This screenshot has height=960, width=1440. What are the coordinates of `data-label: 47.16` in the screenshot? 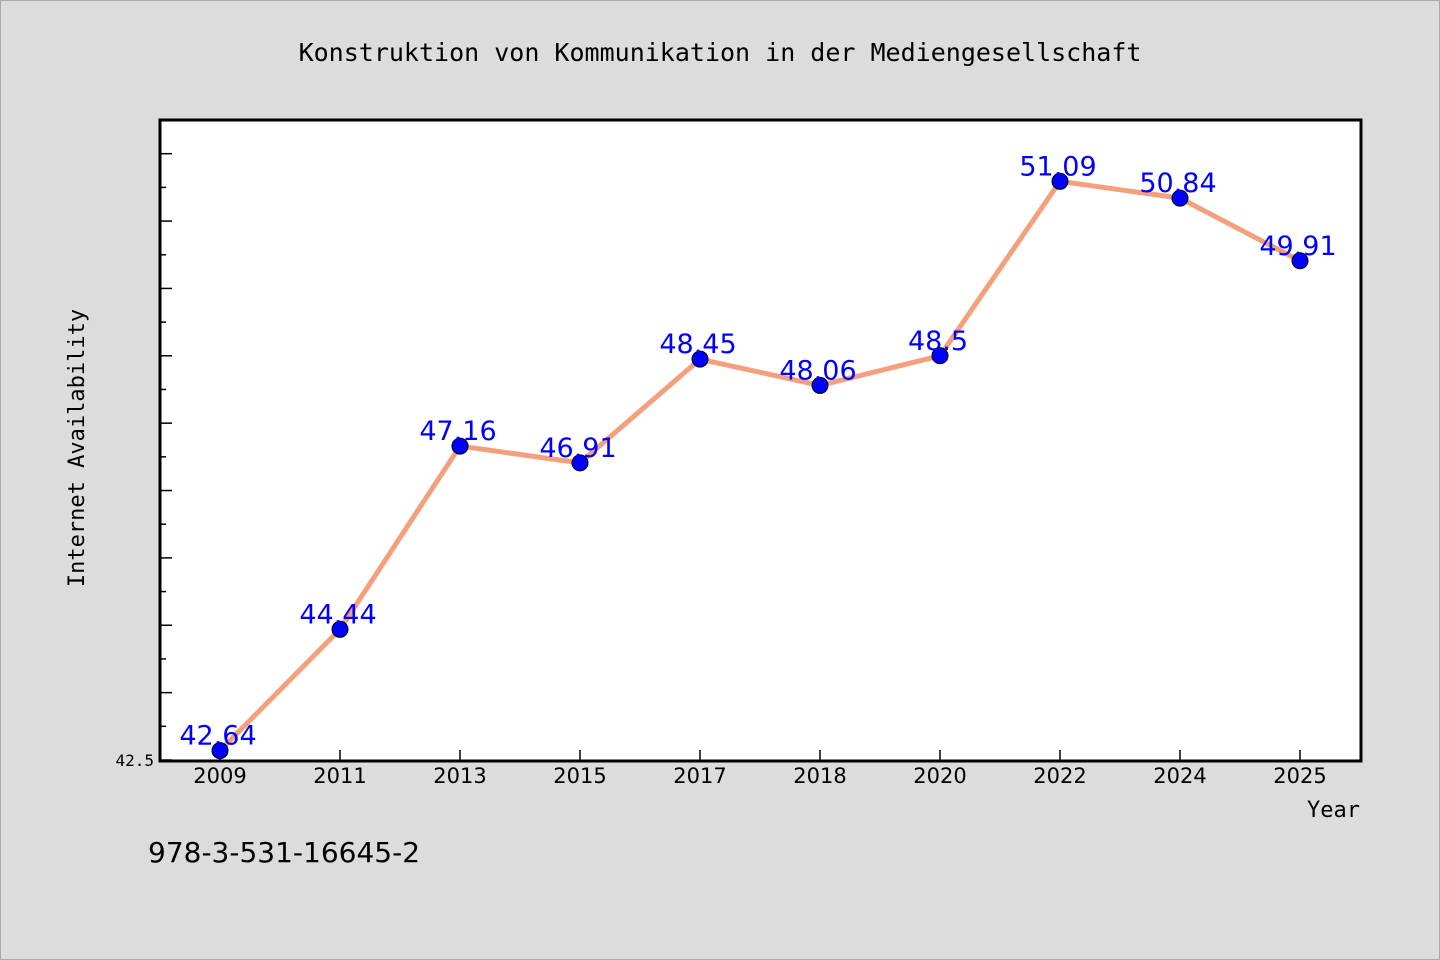 It's located at (457, 431).